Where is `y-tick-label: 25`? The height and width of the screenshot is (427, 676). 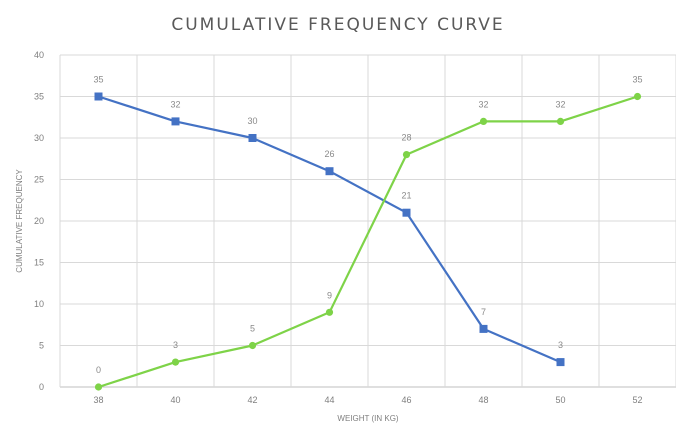
y-tick-label: 25 is located at coordinates (39, 180).